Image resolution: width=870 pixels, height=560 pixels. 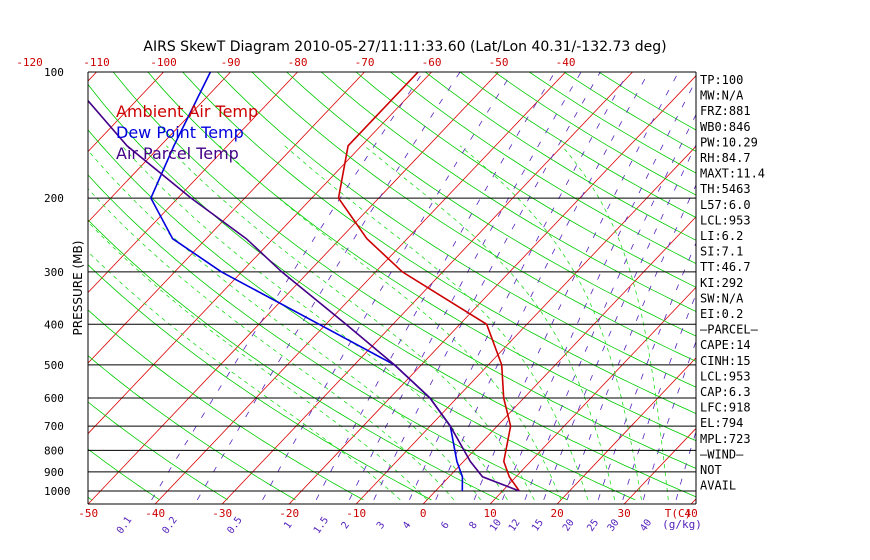 What do you see at coordinates (711, 470) in the screenshot?
I see `side-panel-item: NOT` at bounding box center [711, 470].